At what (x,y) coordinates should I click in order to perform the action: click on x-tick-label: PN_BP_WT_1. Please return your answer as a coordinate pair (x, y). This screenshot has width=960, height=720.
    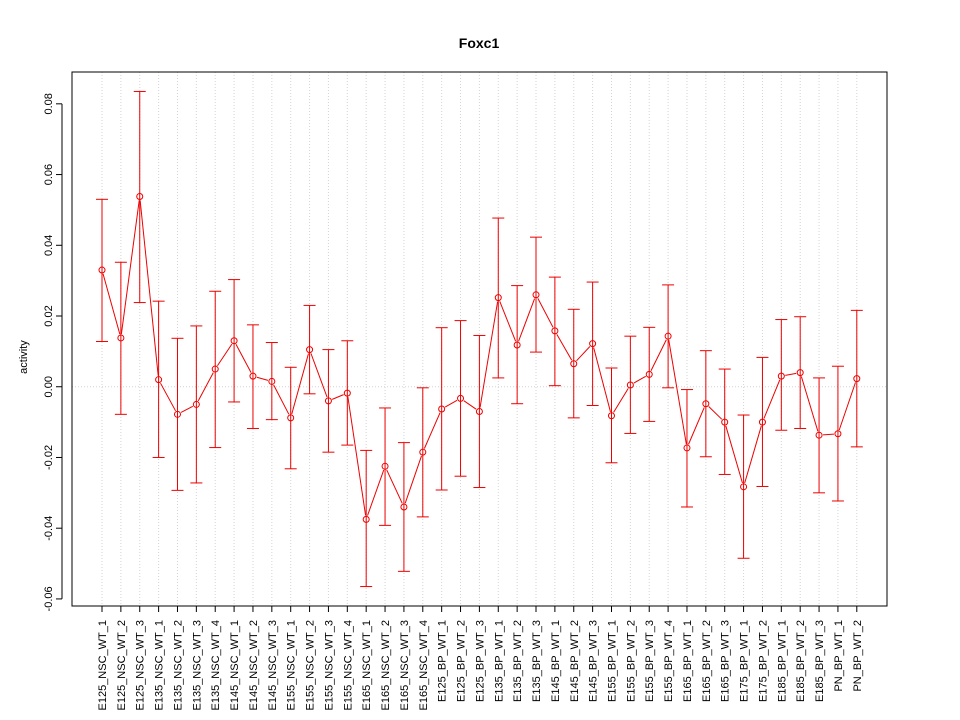
    Looking at the image, I should click on (839, 656).